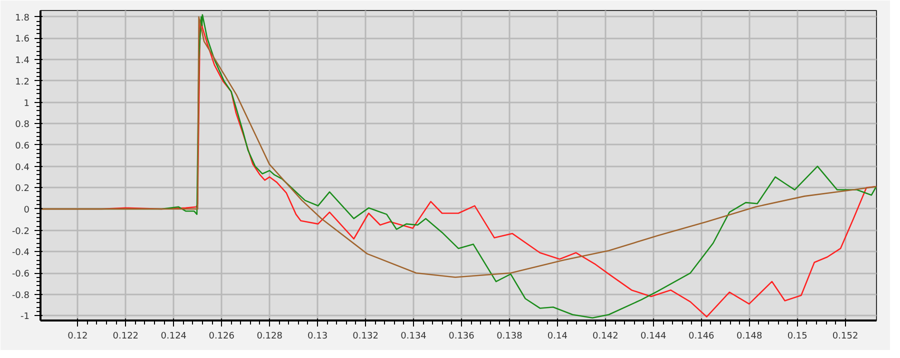 The width and height of the screenshot is (900, 358). I want to click on x-tick-label: 0.13, so click(318, 337).